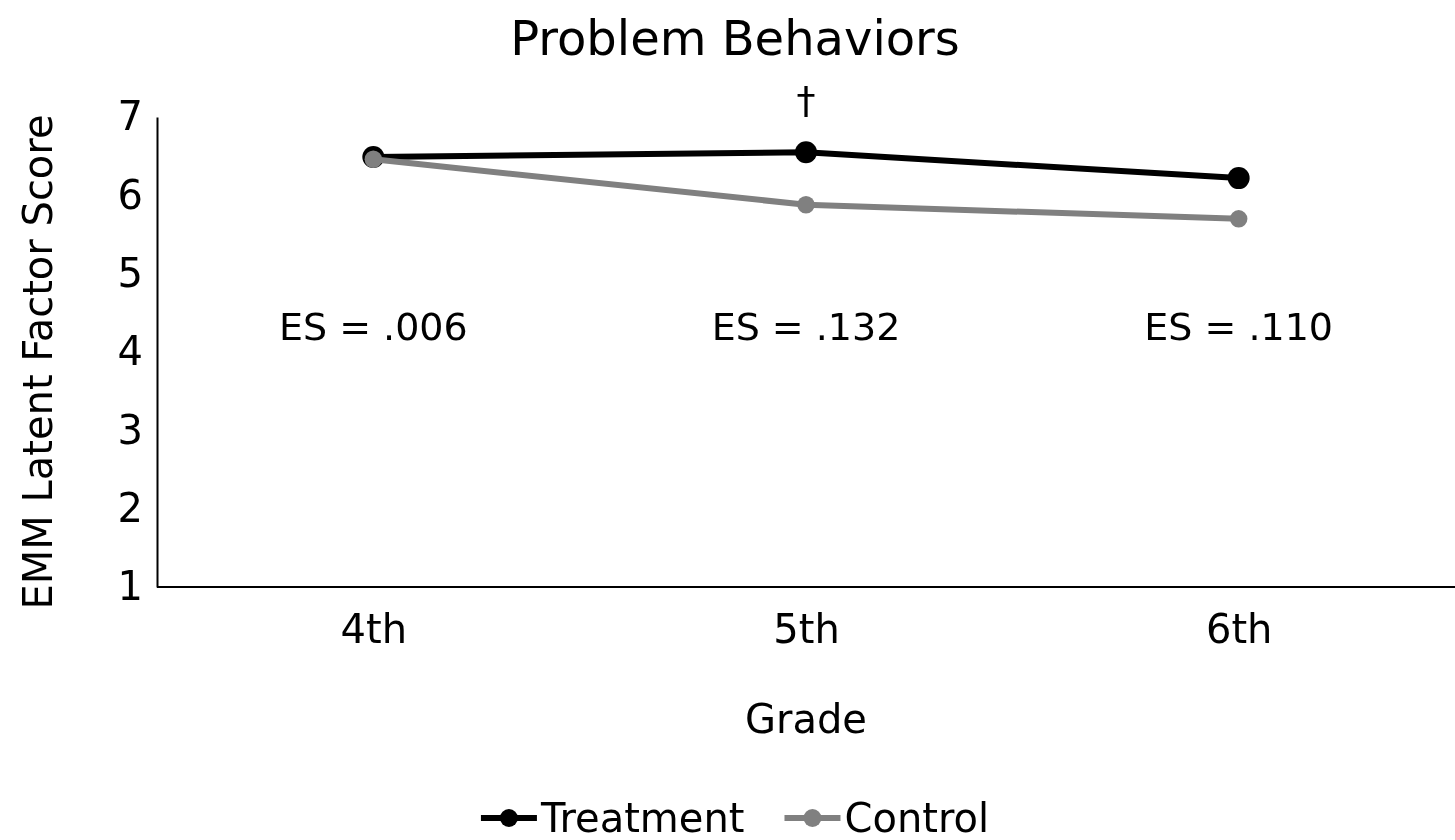 The height and width of the screenshot is (840, 1455). Describe the element at coordinates (38, 362) in the screenshot. I see `y-axis-title: EMM Latent Factor Score` at that location.